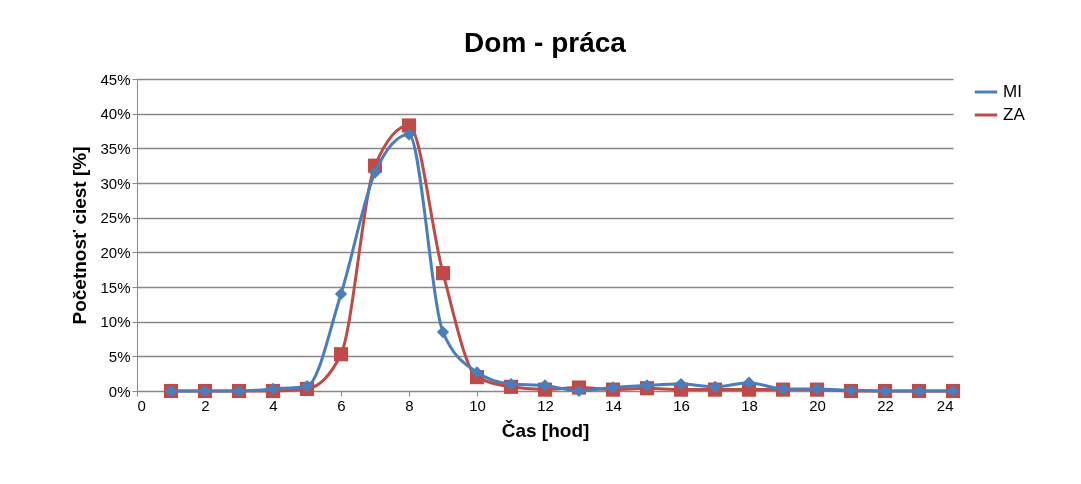  Describe the element at coordinates (205, 405) in the screenshot. I see `x-tick-label: 2` at that location.